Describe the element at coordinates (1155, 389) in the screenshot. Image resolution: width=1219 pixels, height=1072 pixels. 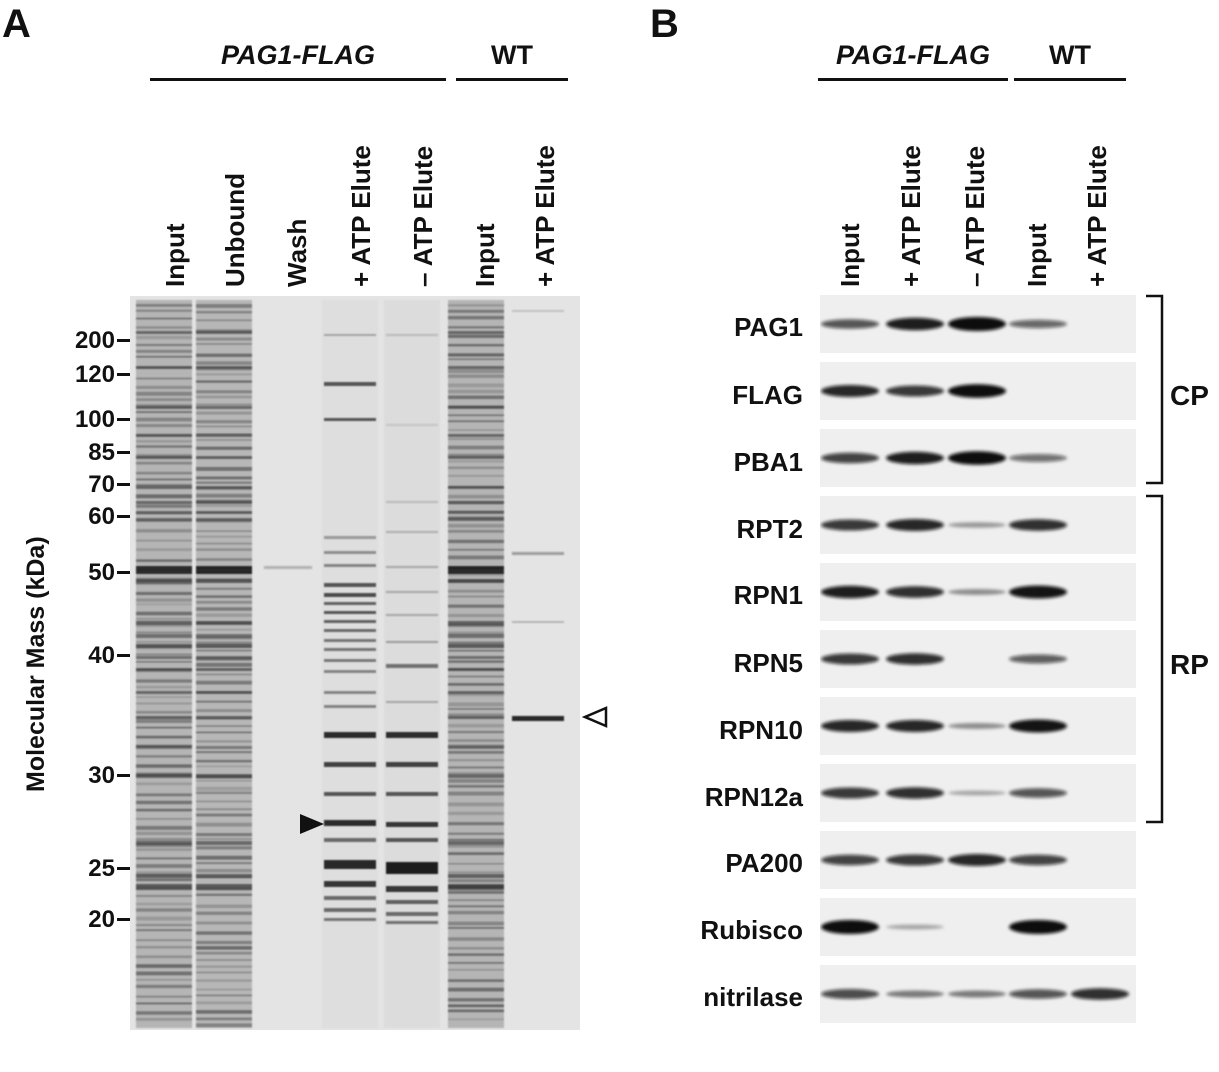
I see `cp-bracket` at that location.